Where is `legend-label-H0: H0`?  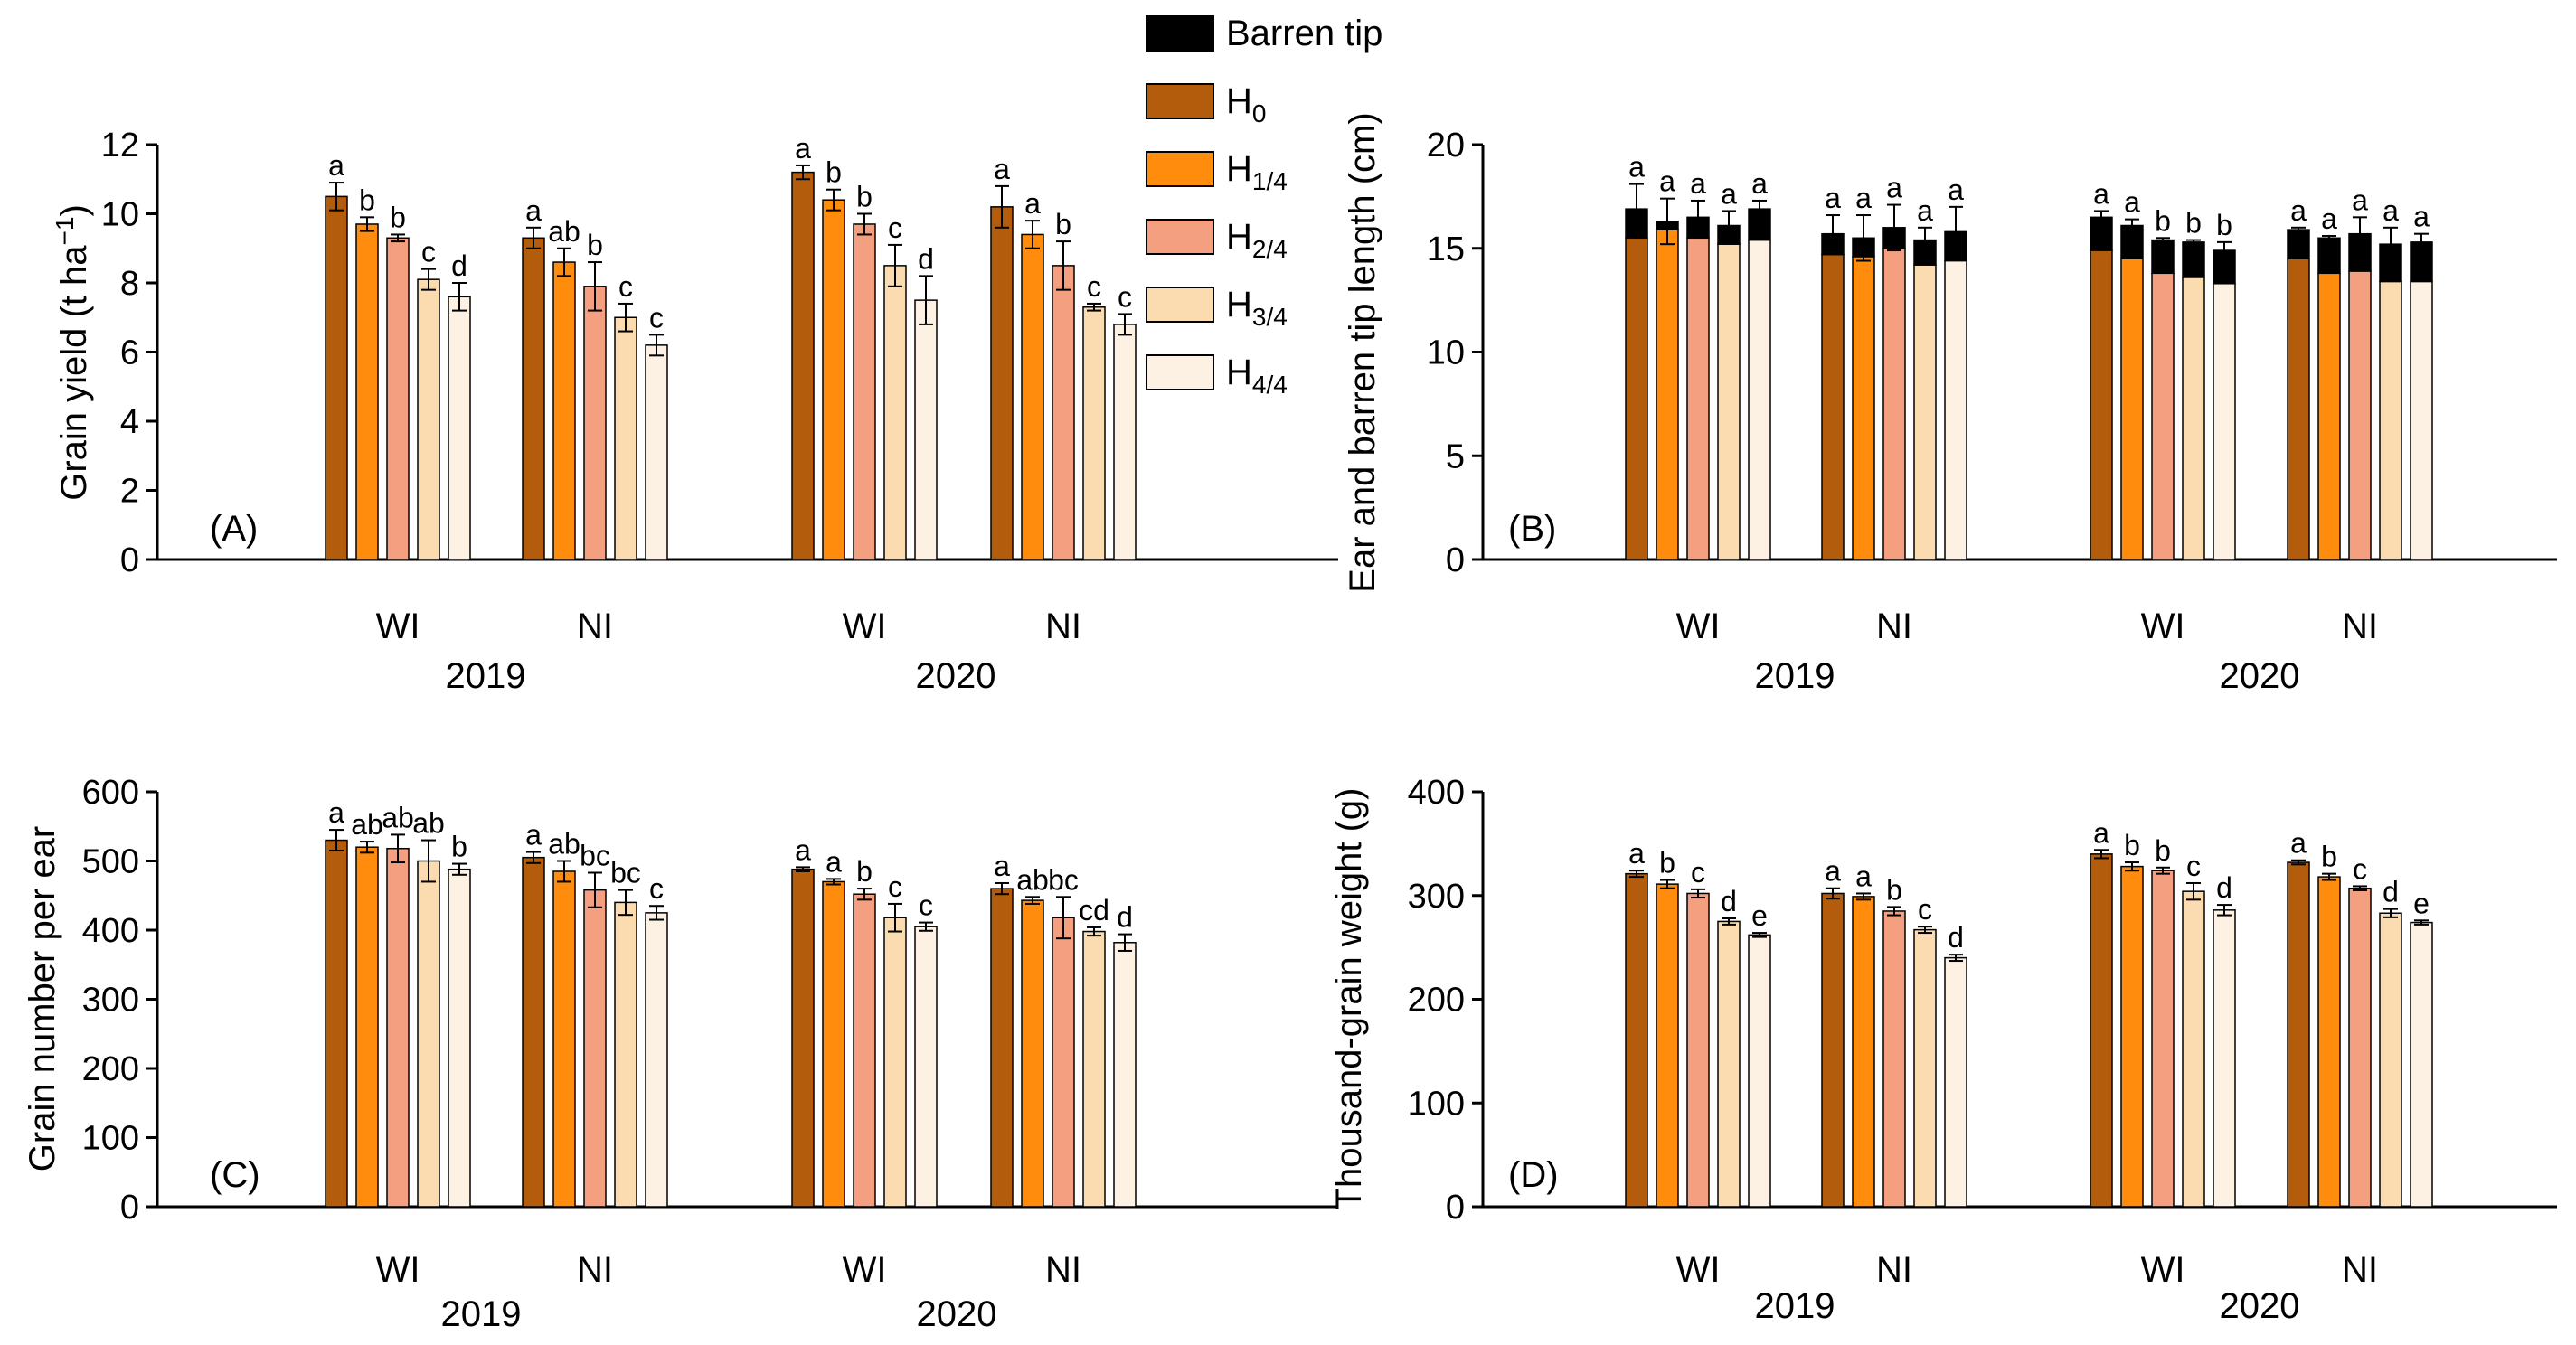
legend-label-H0: H0 is located at coordinates (1246, 104).